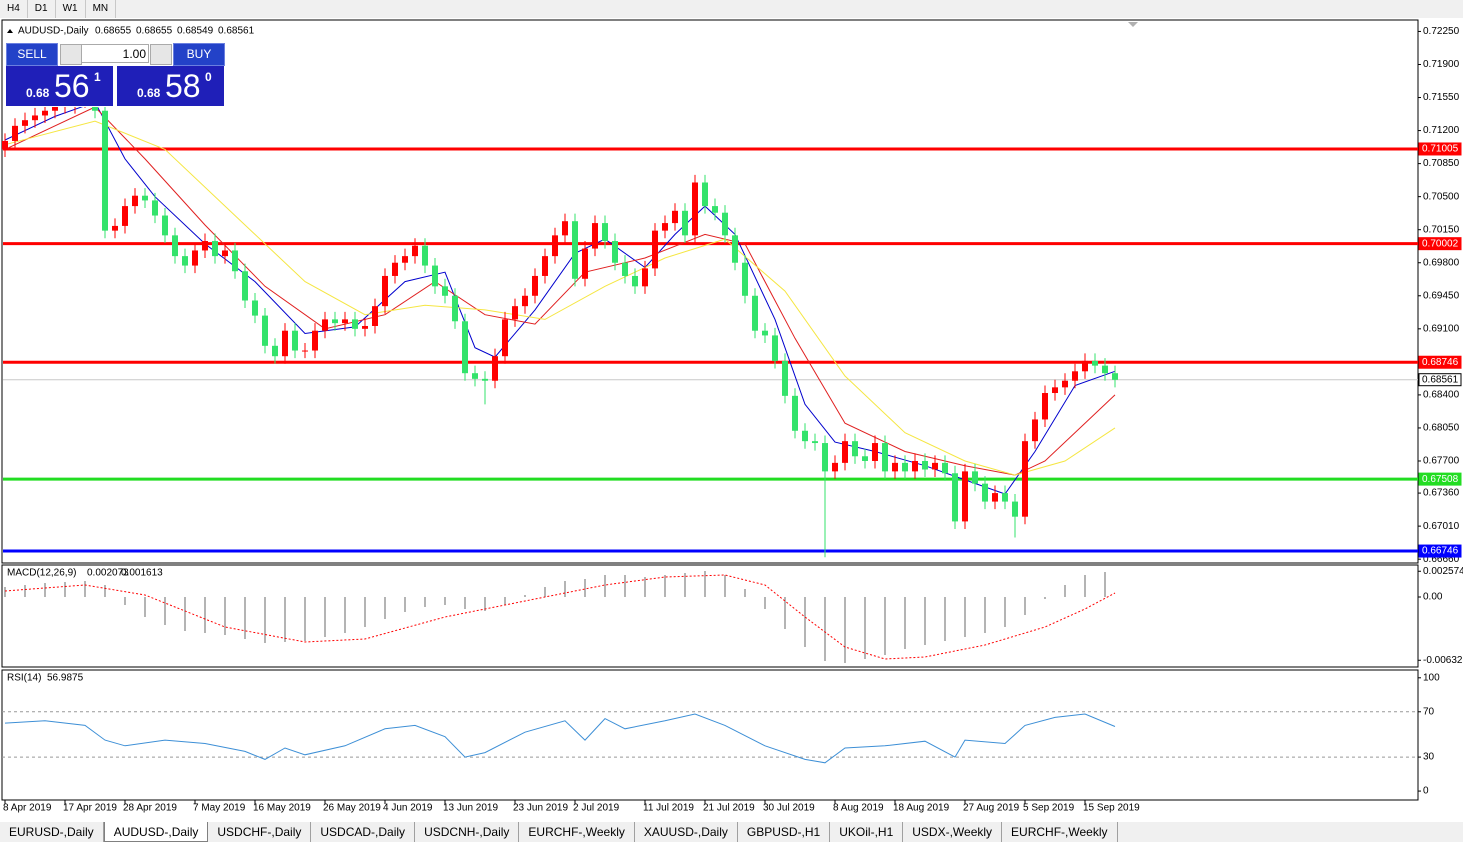  I want to click on sell-quote: 0.68 56 1, so click(59, 86).